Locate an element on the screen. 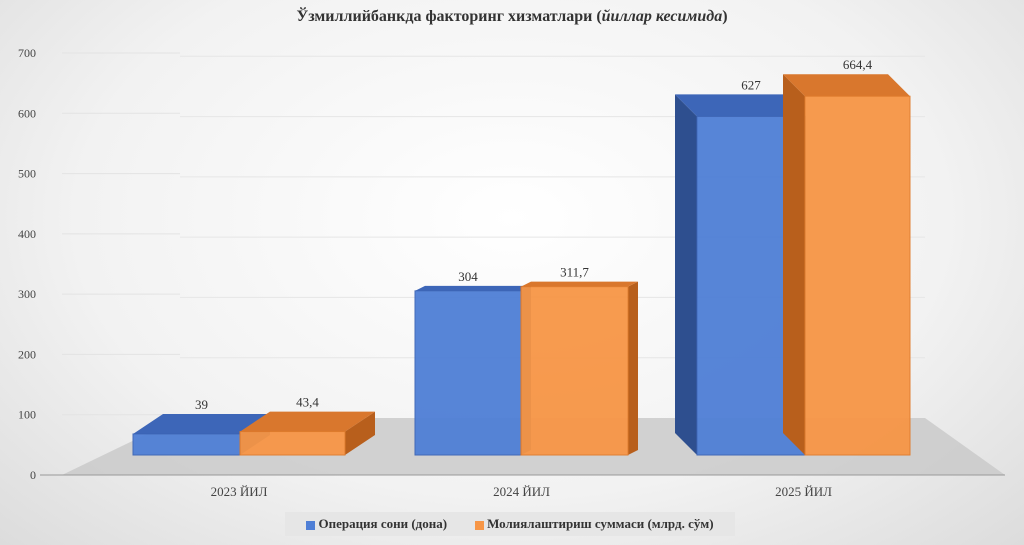 This screenshot has height=545, width=1024. data-label: 627 is located at coordinates (751, 84).